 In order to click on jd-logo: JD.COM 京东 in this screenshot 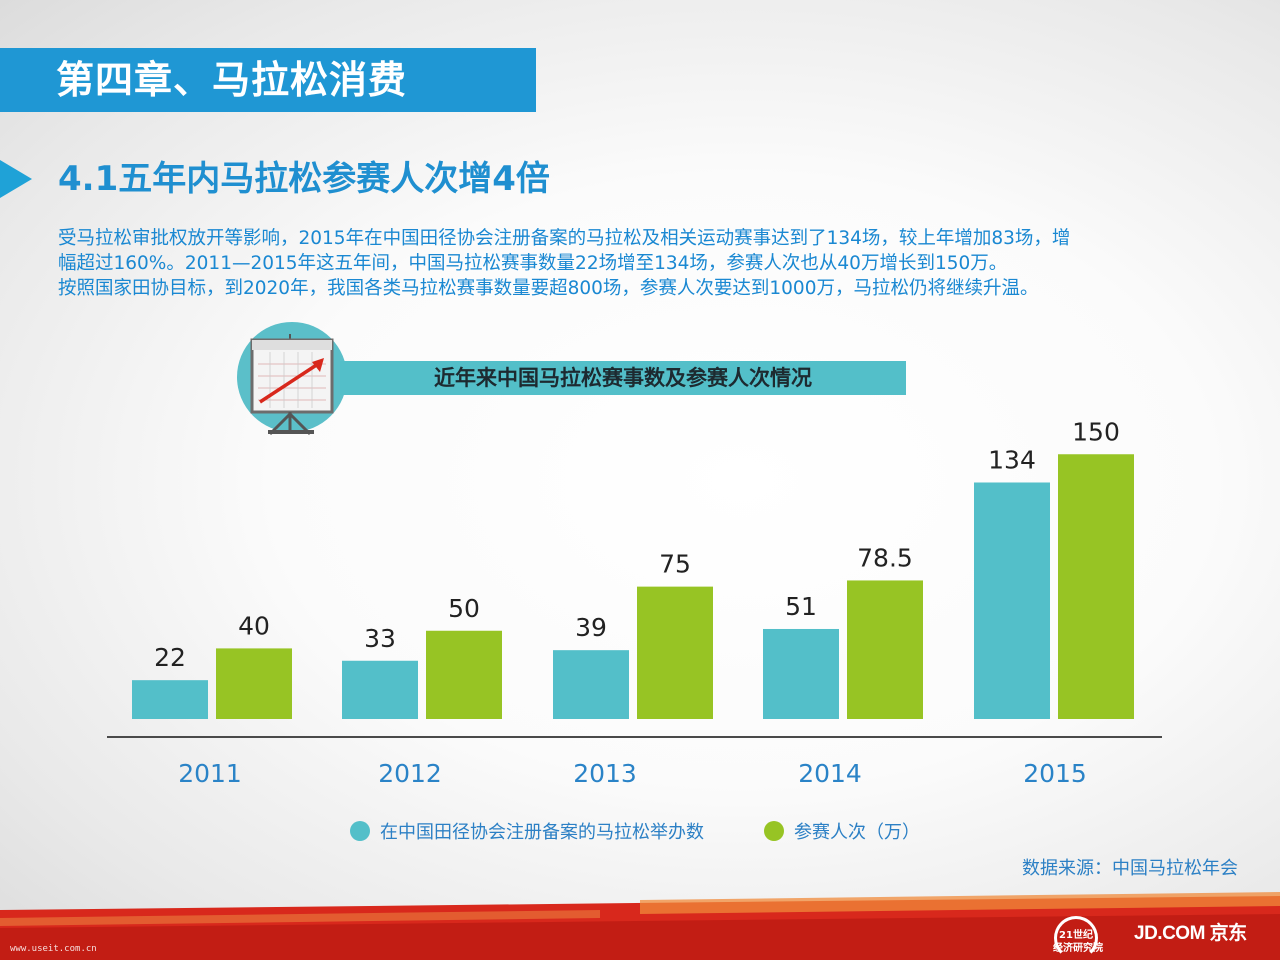, I will do `click(1190, 933)`.